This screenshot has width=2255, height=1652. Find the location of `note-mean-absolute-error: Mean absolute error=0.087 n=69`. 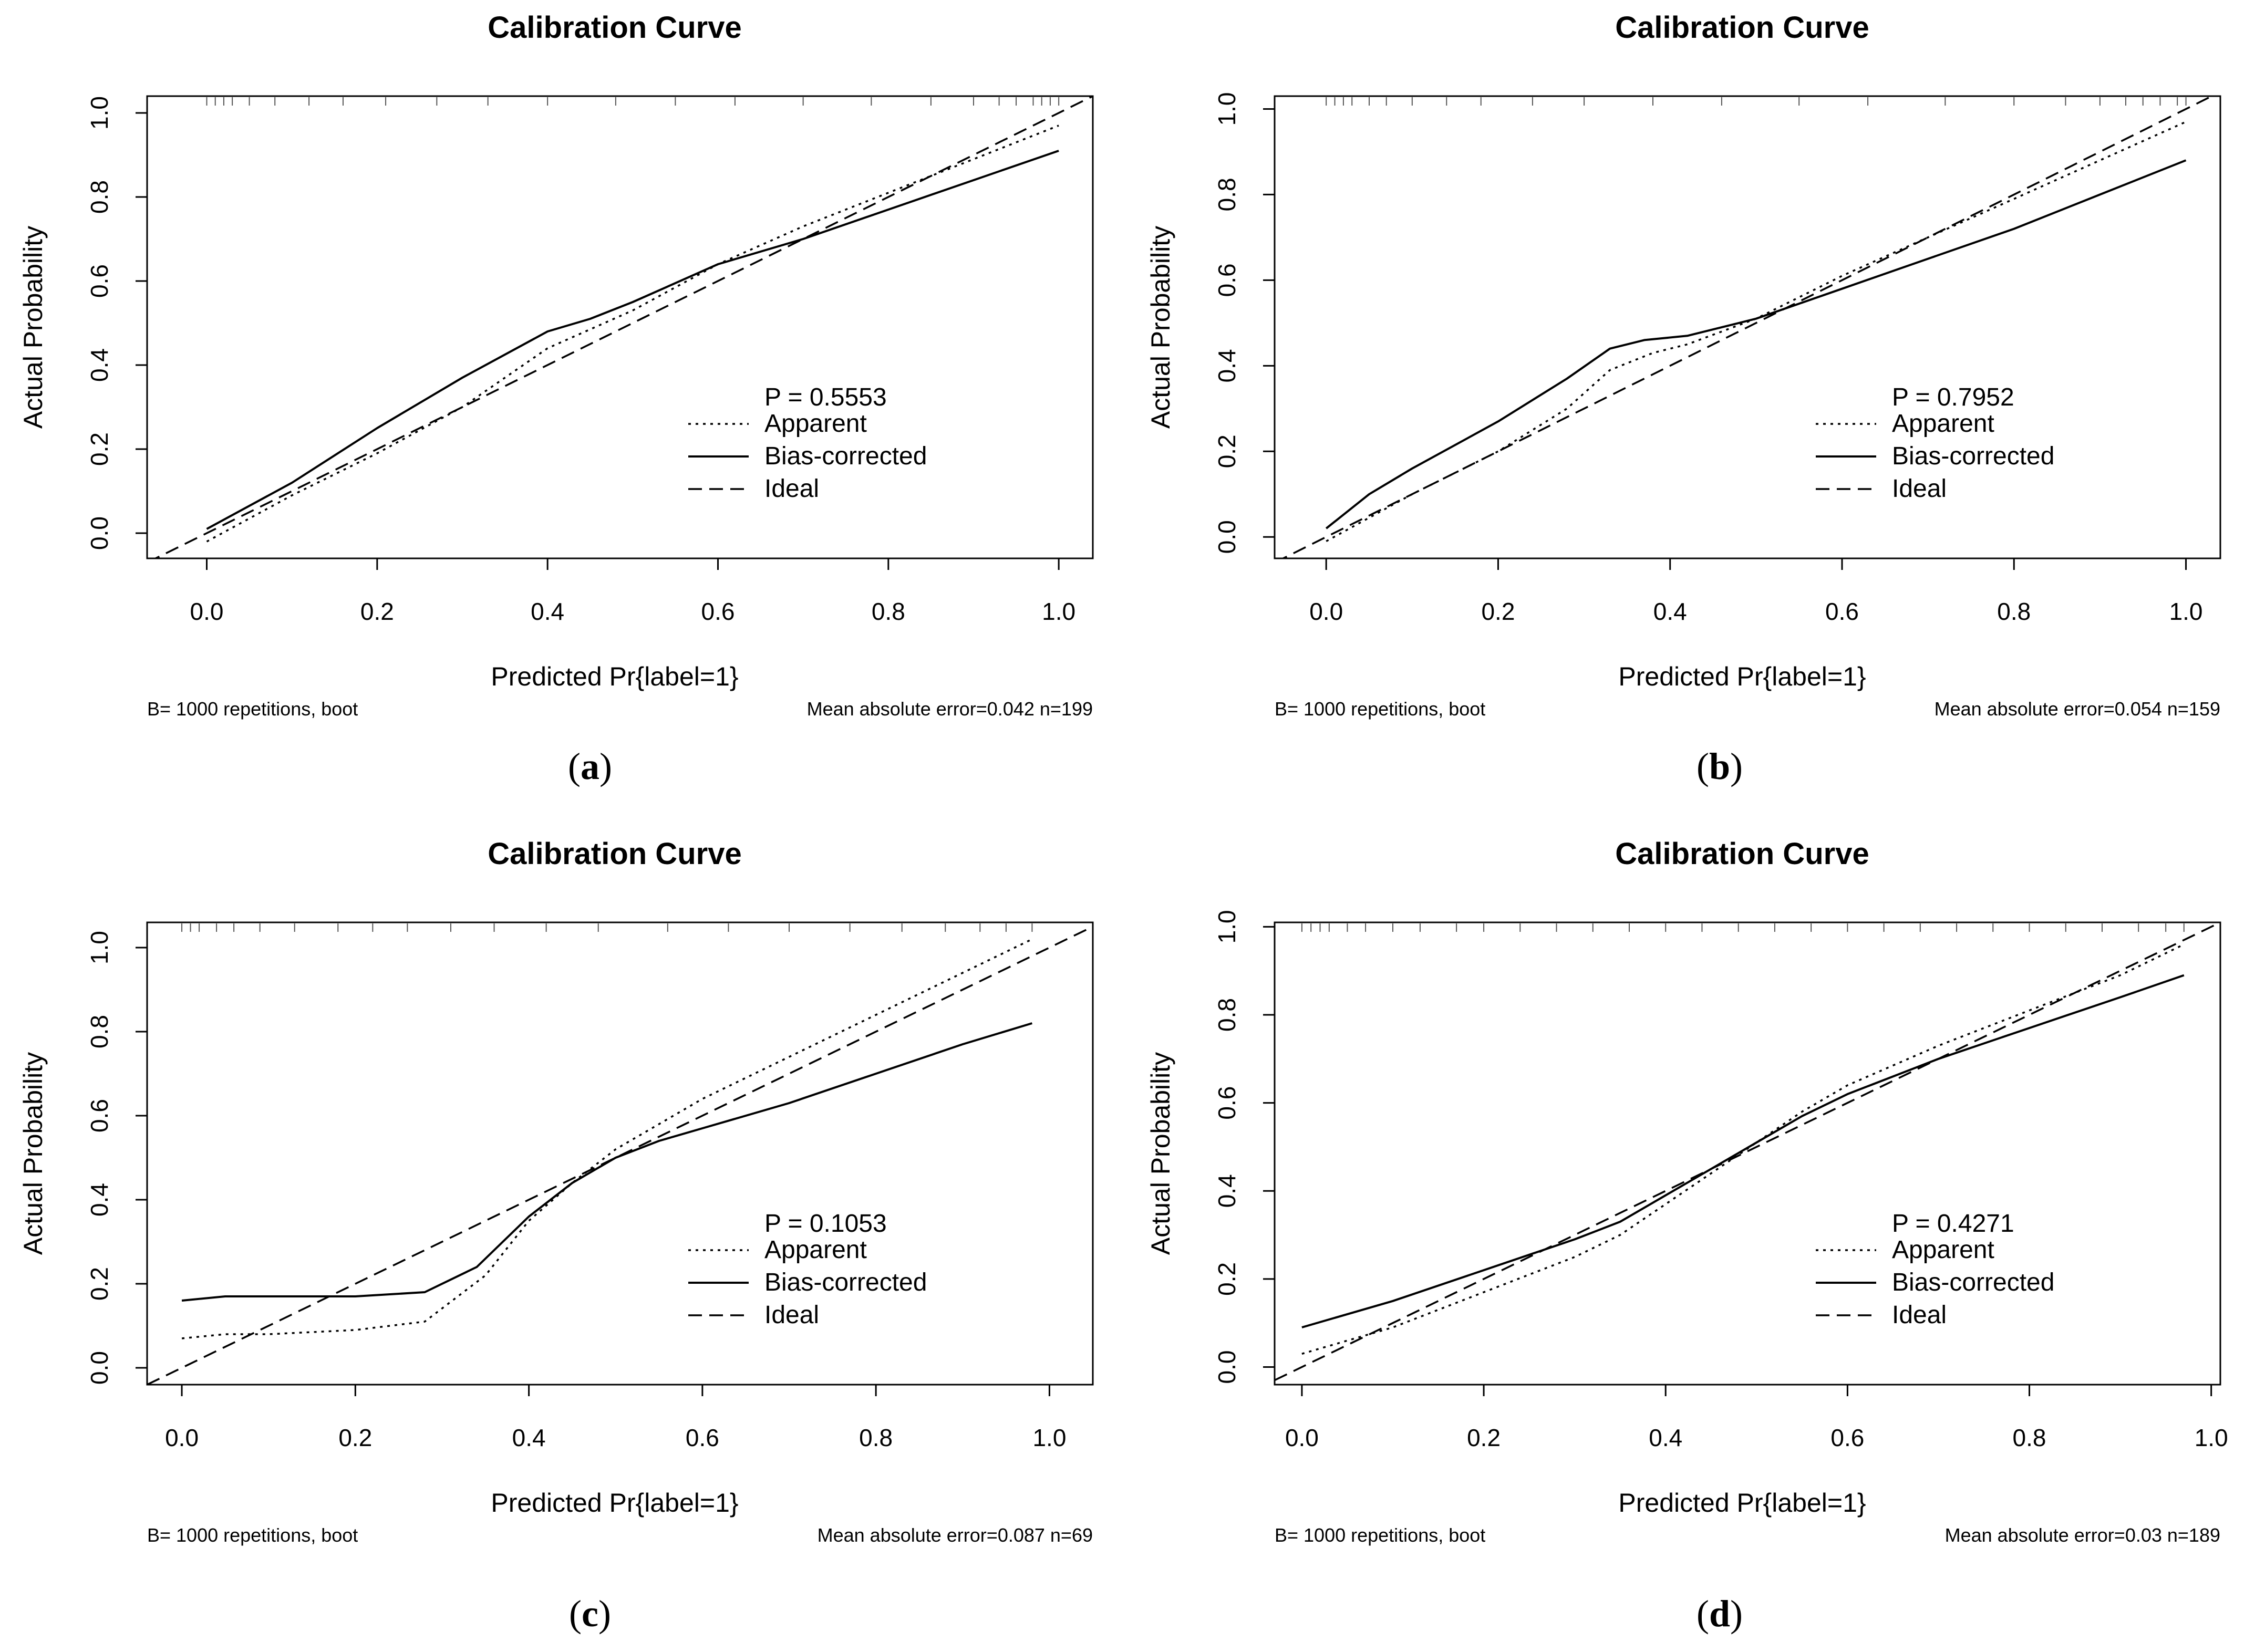

note-mean-absolute-error: Mean absolute error=0.087 n=69 is located at coordinates (955, 1535).